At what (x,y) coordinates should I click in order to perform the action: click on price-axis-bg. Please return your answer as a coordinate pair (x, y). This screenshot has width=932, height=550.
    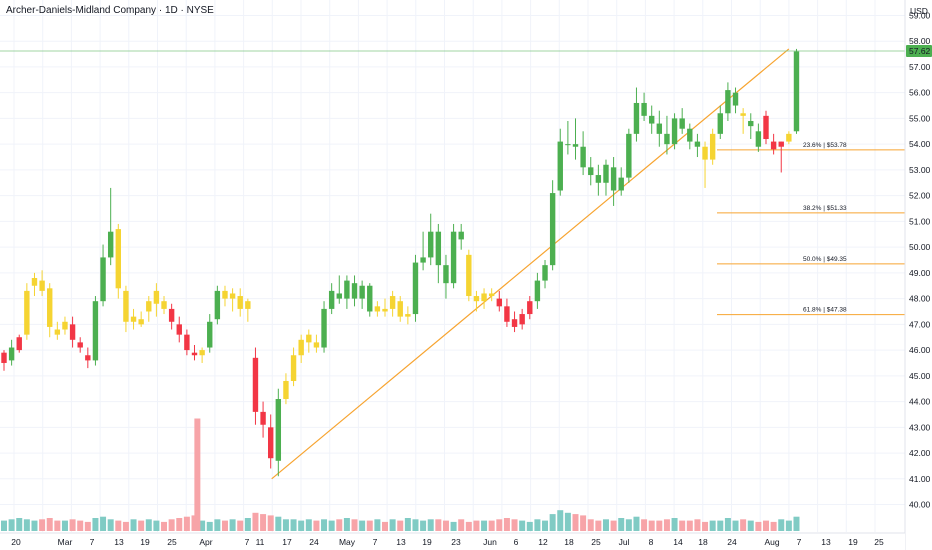
    Looking at the image, I should click on (918, 275).